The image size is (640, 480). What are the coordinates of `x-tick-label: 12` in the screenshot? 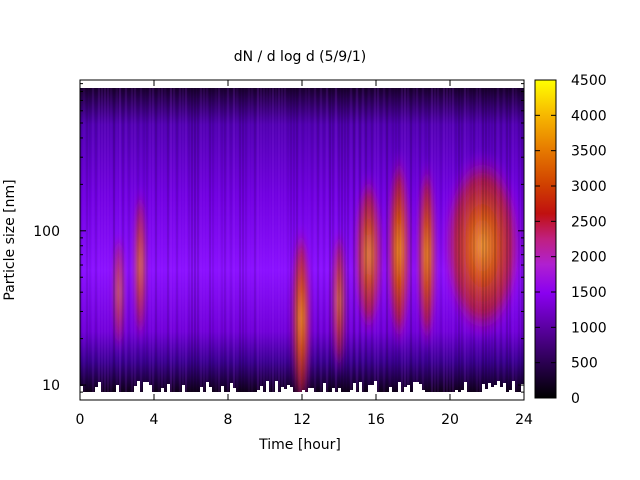 It's located at (302, 420).